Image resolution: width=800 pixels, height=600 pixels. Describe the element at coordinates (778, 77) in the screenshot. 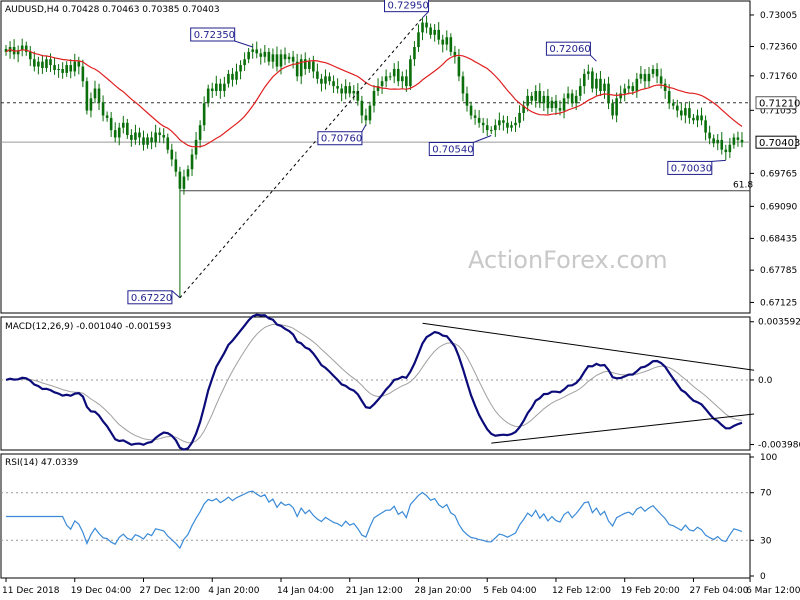

I see `price-y-tick-label: 0.71760` at that location.